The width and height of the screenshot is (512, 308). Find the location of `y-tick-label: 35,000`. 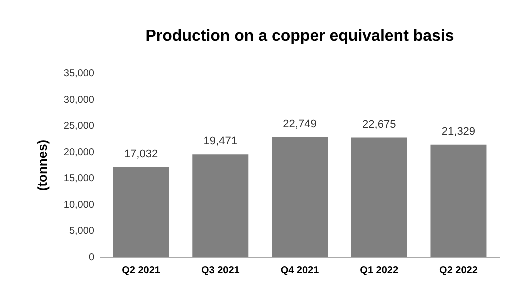

y-tick-label: 35,000 is located at coordinates (79, 74).